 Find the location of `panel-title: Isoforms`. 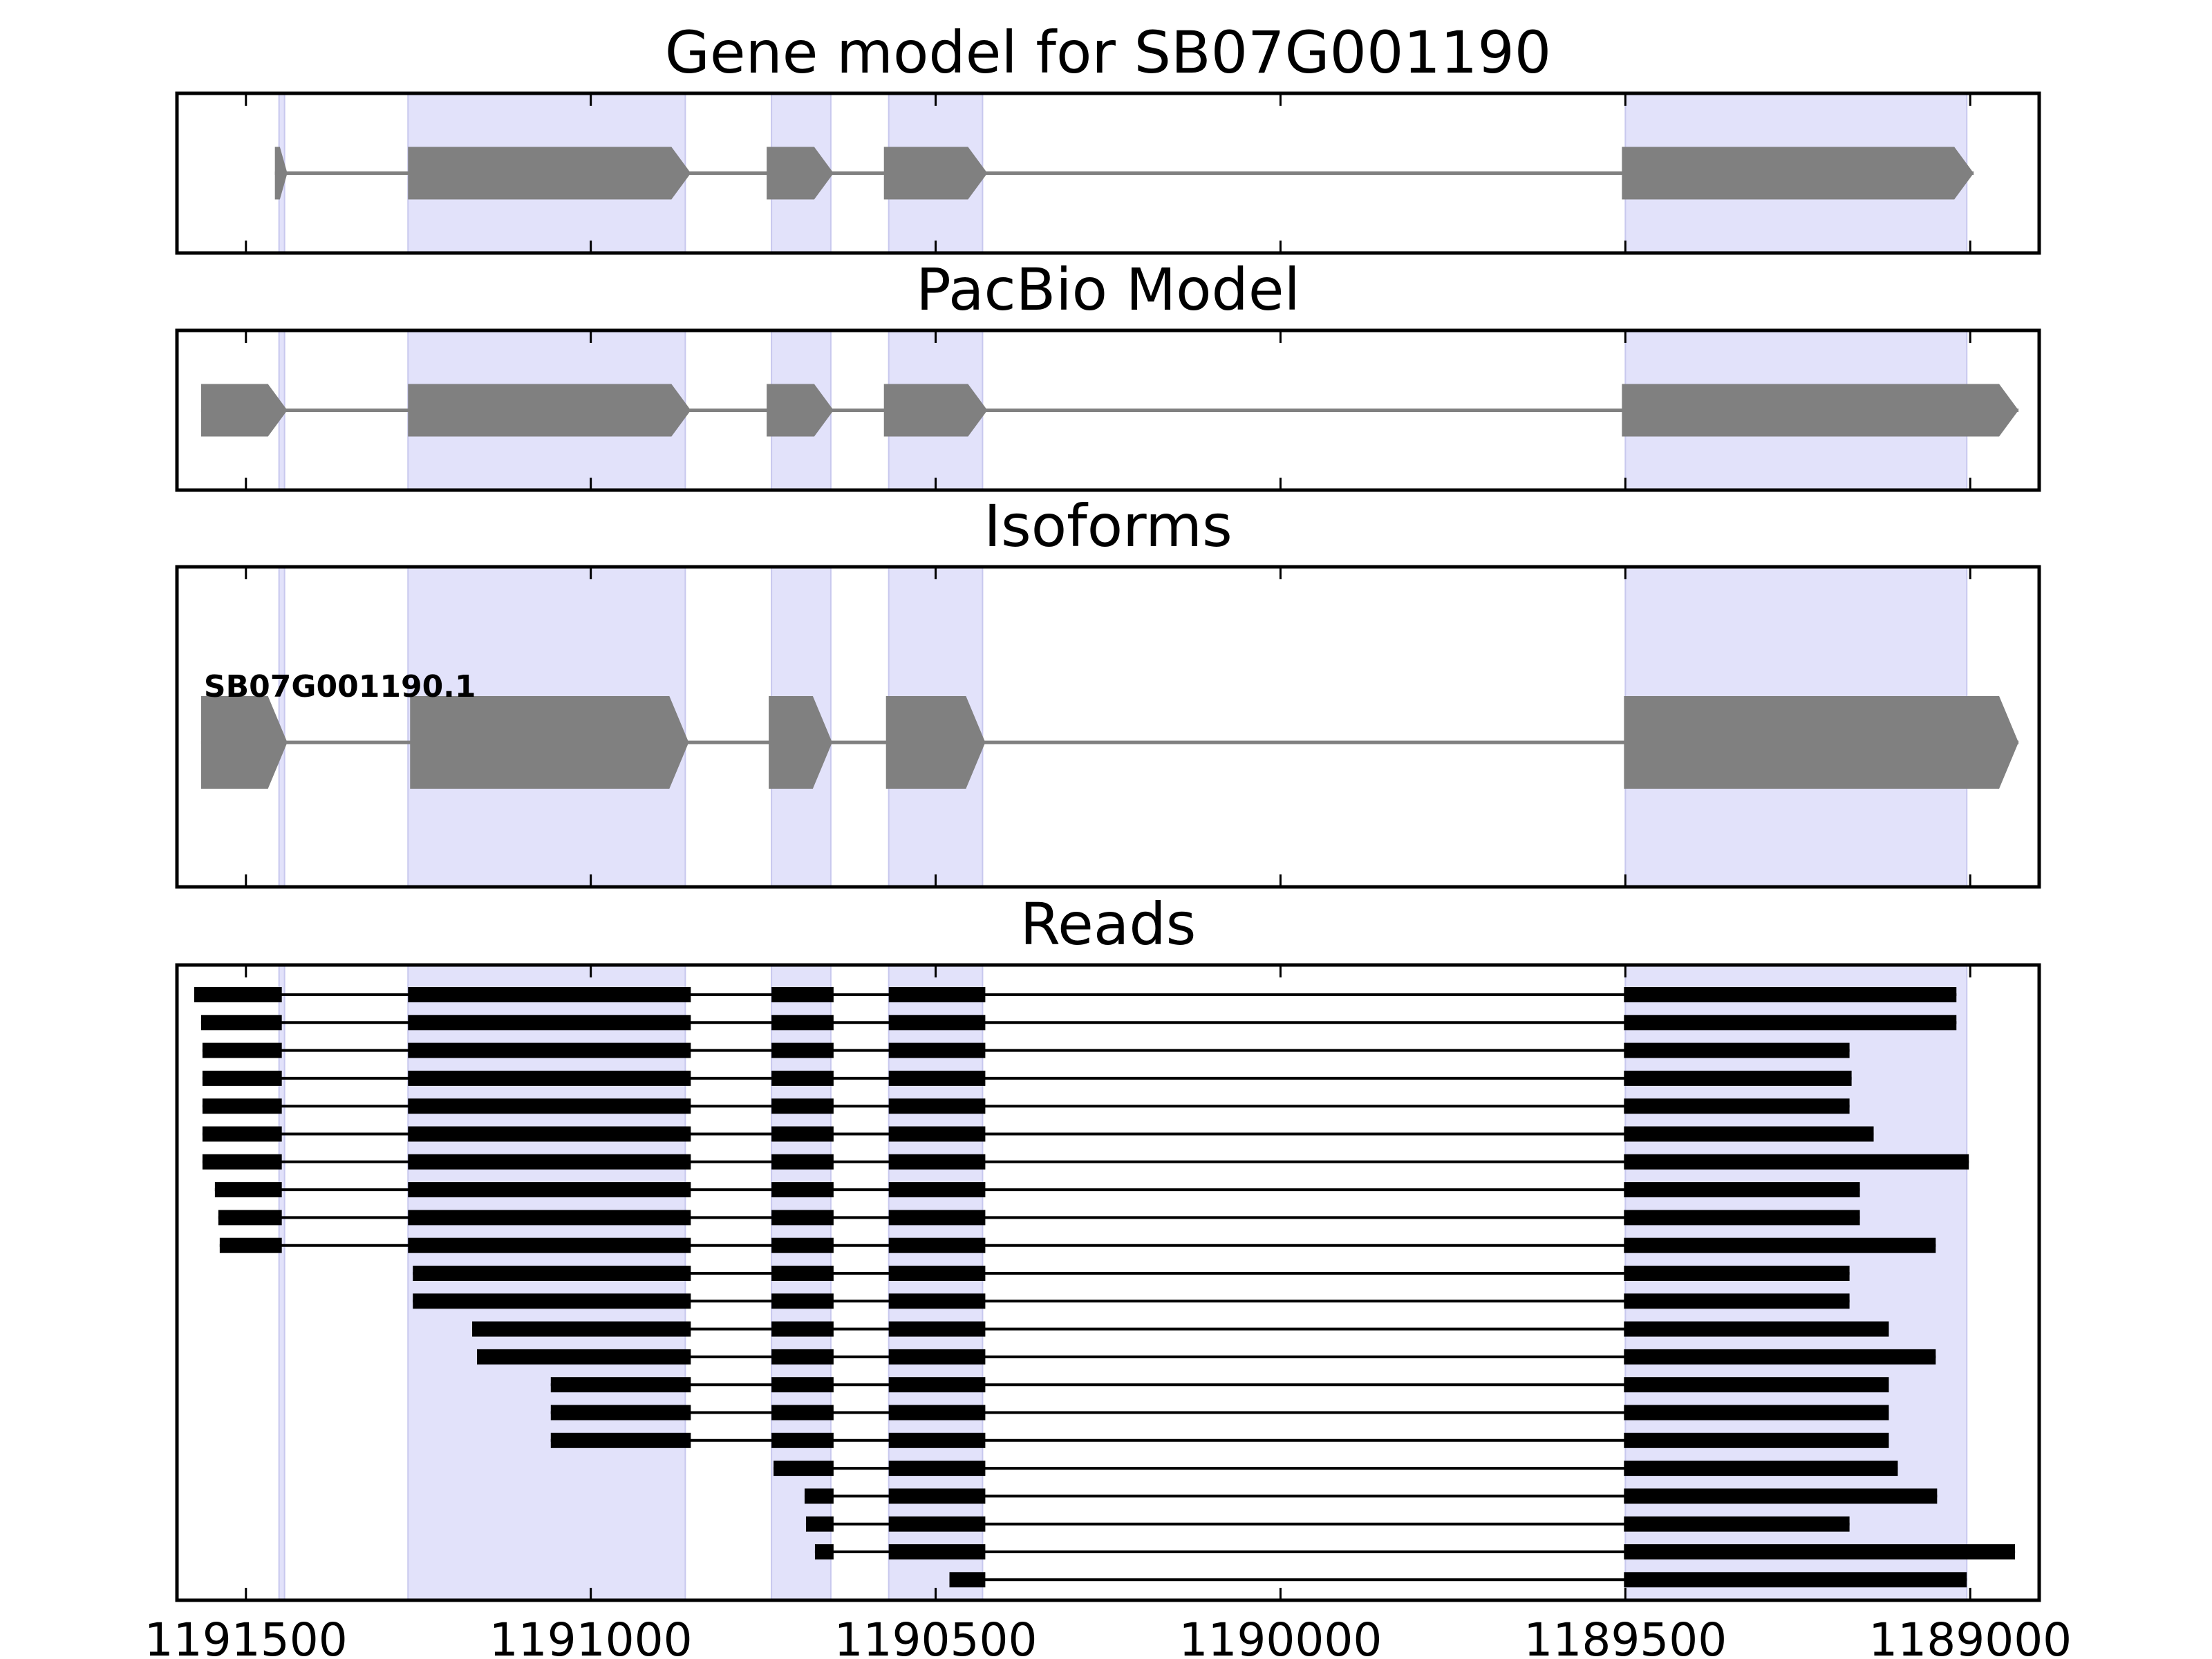

panel-title: Isoforms is located at coordinates (1108, 526).